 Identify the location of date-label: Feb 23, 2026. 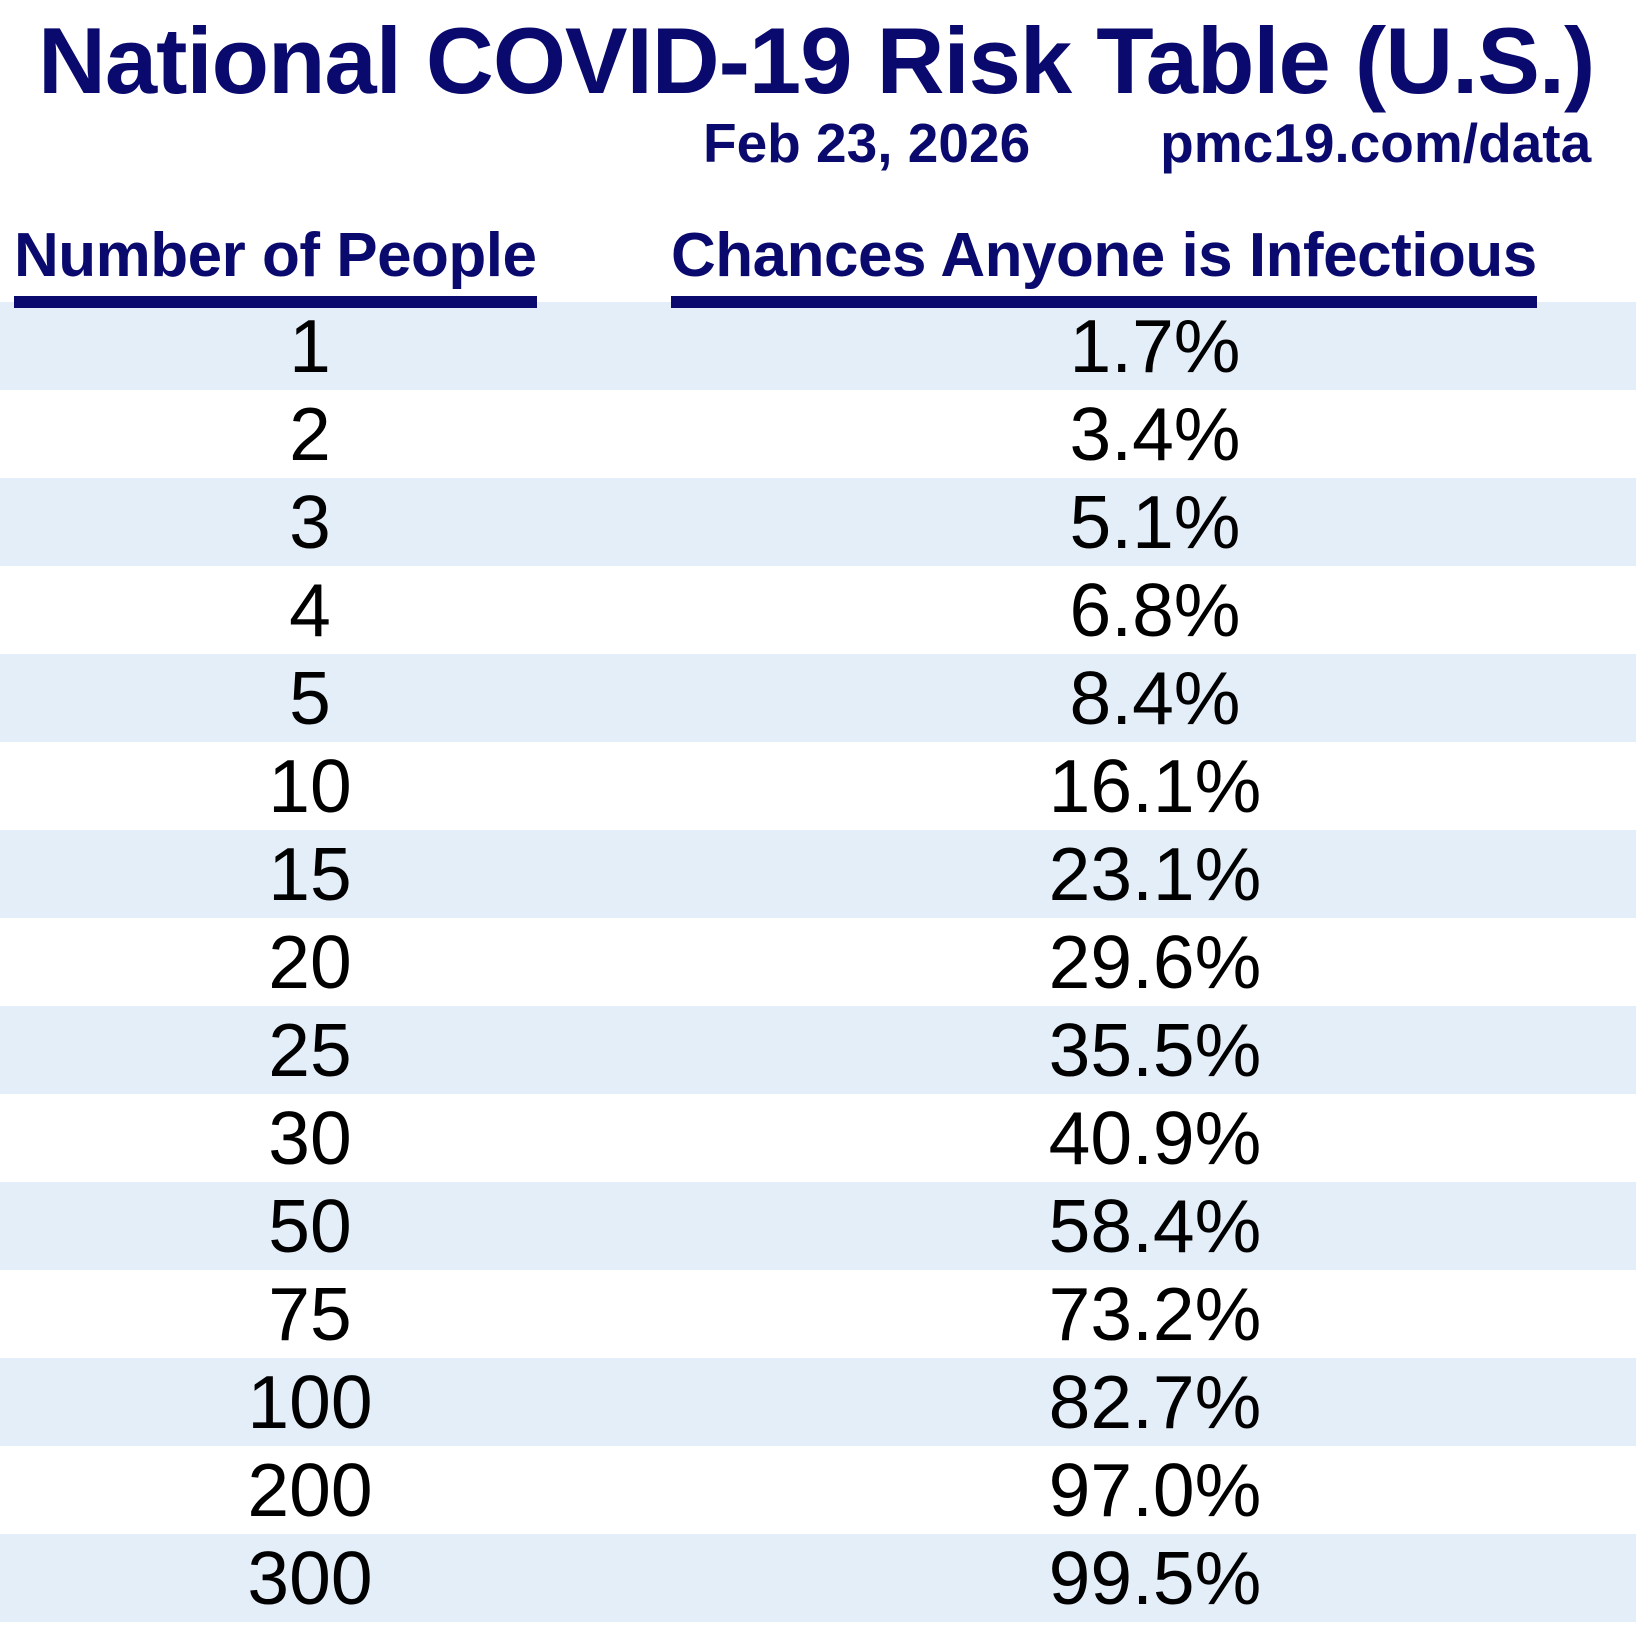
(867, 142).